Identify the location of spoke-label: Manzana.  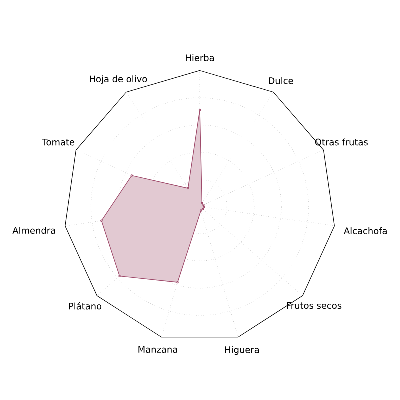
(158, 350).